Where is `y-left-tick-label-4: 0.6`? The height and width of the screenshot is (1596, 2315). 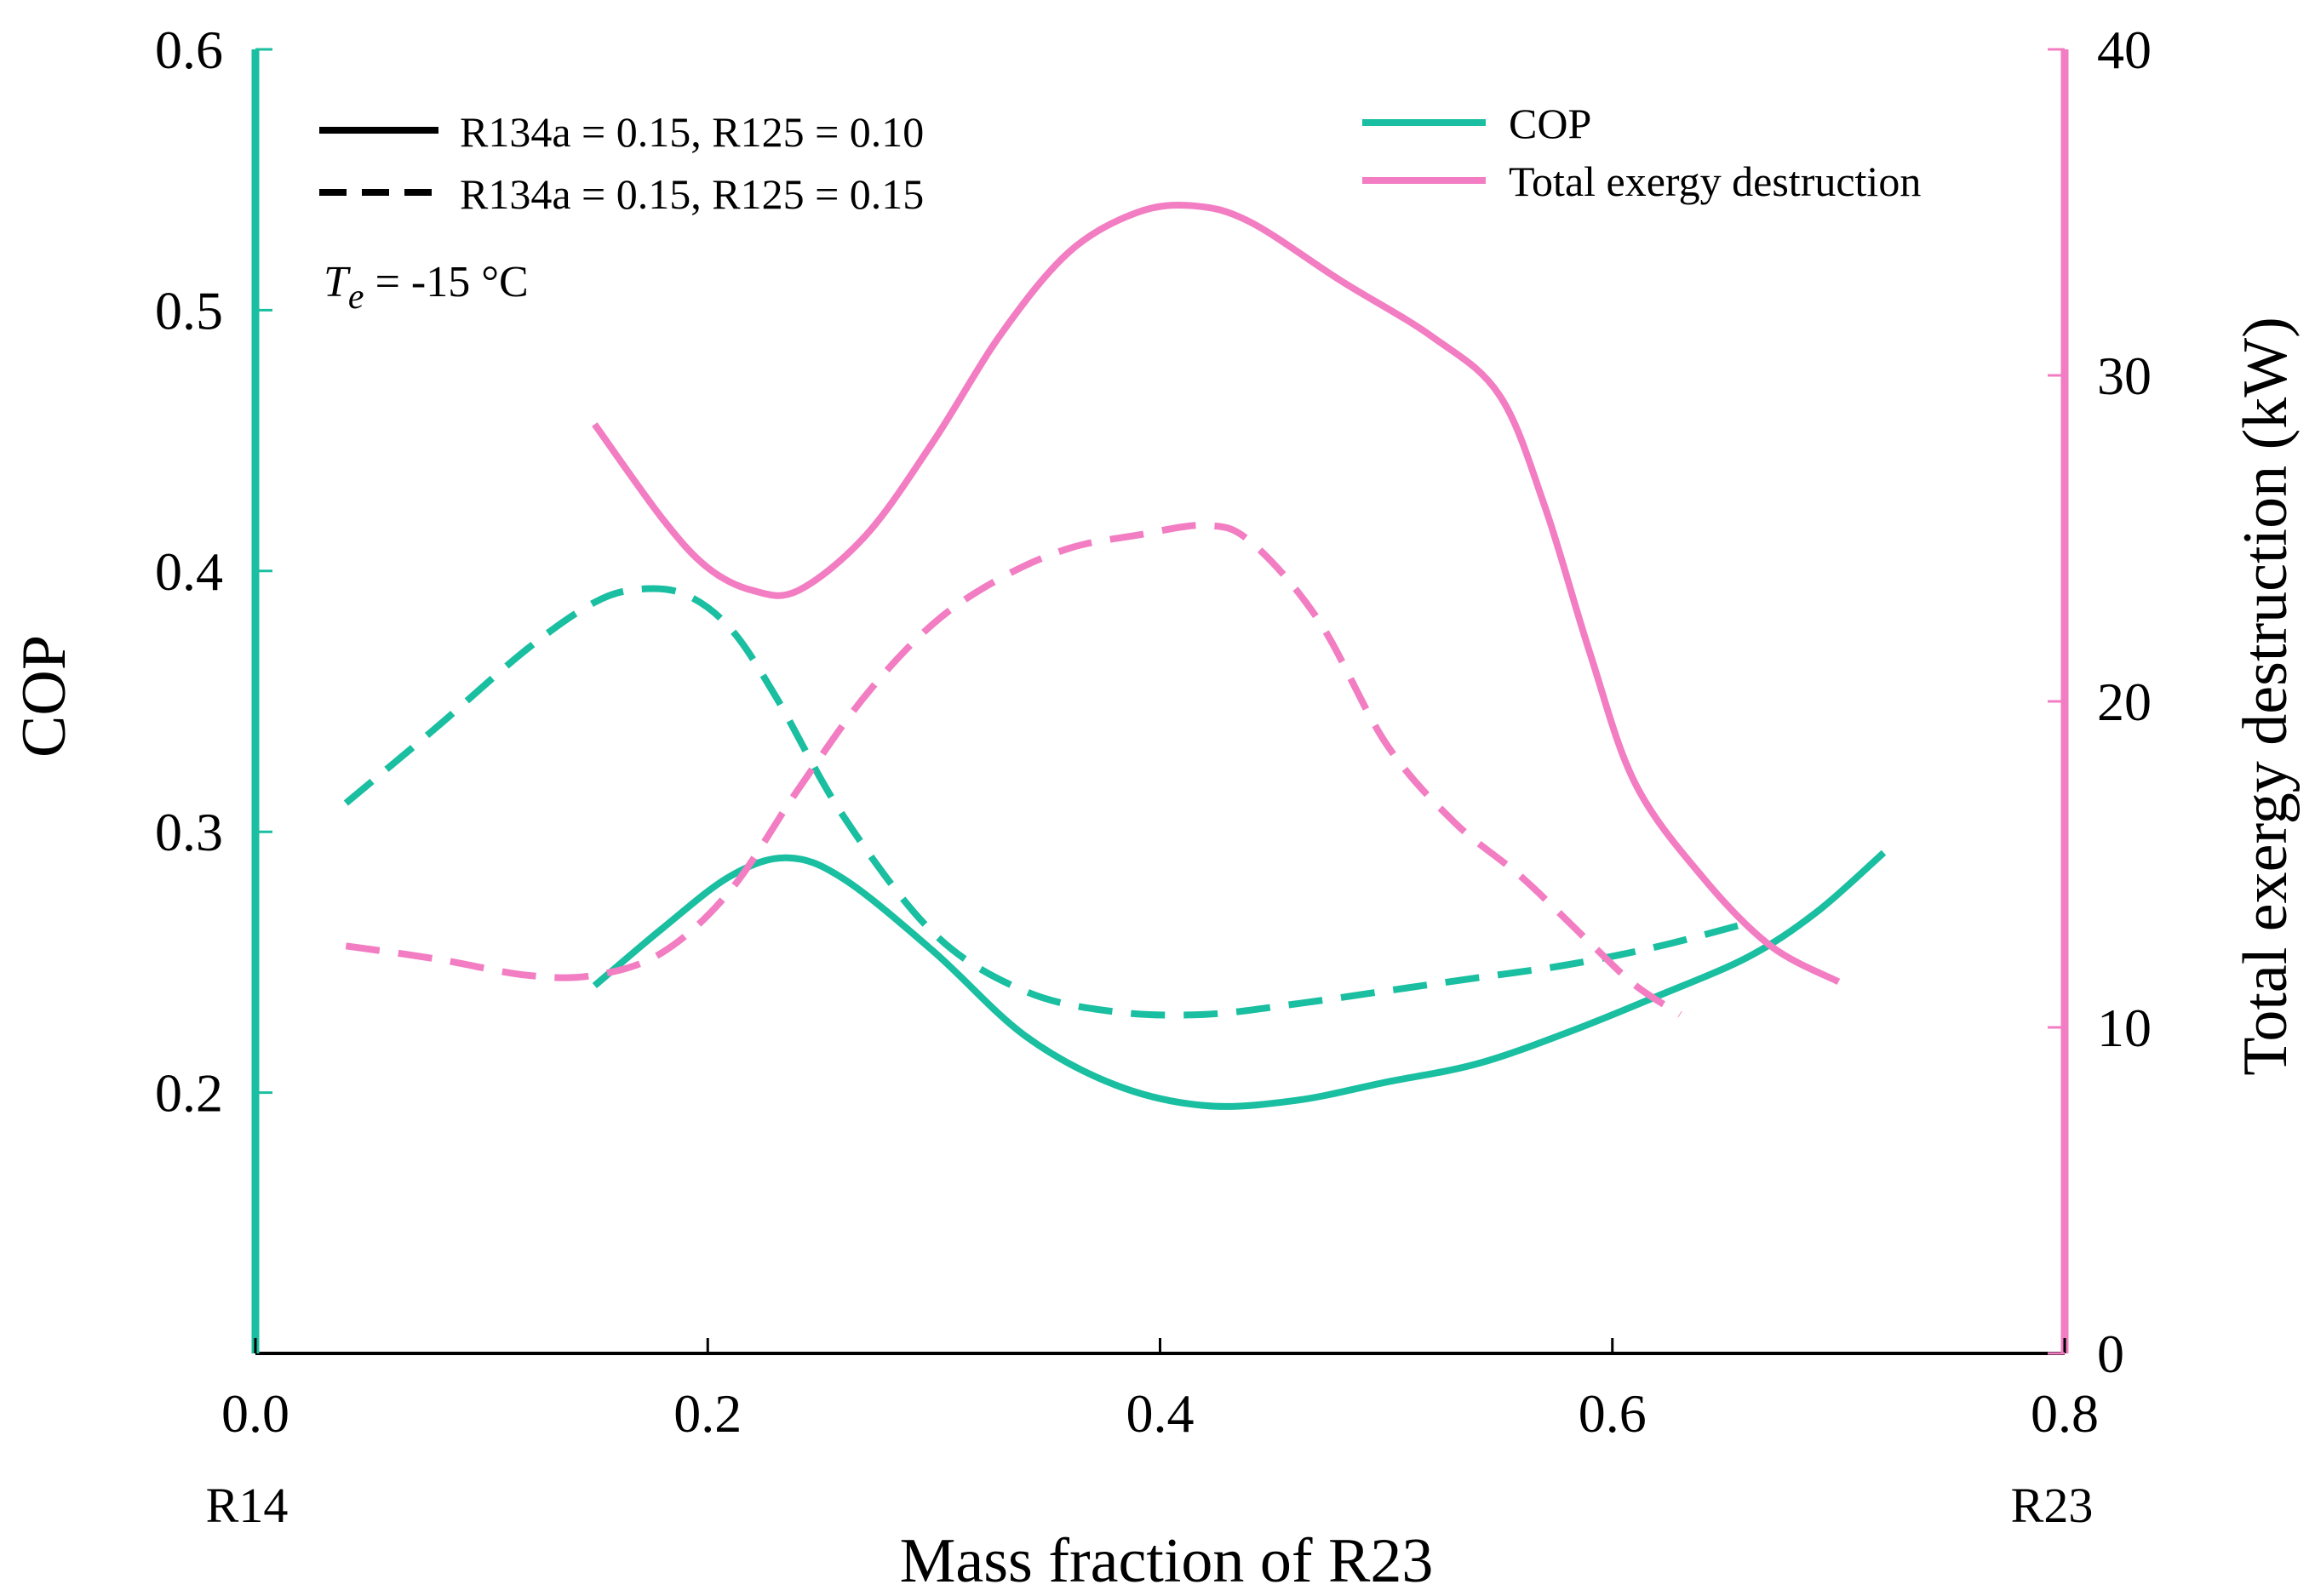 y-left-tick-label-4: 0.6 is located at coordinates (189, 50).